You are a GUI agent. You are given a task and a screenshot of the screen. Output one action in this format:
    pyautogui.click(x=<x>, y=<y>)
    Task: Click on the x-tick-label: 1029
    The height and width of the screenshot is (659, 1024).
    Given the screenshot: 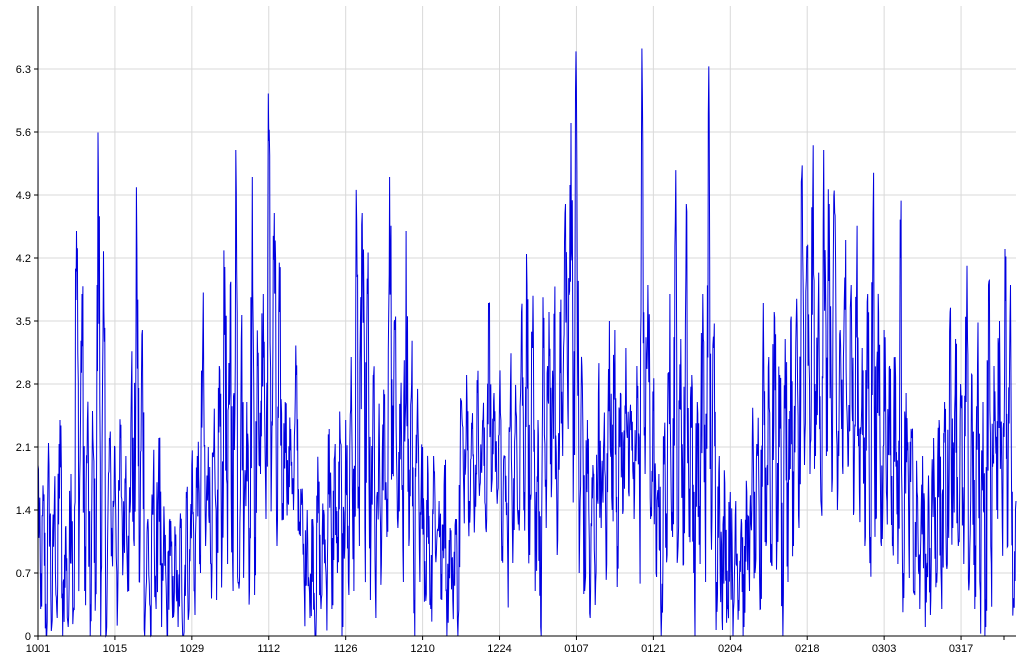 What is the action you would take?
    pyautogui.click(x=192, y=649)
    